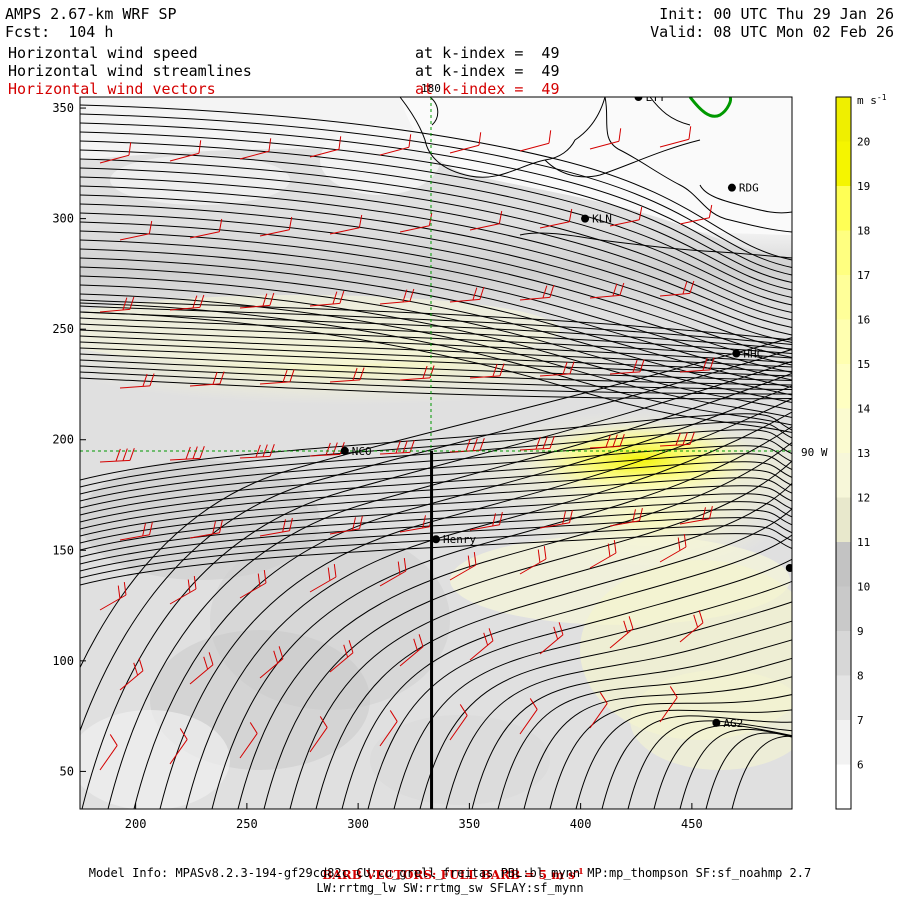  Describe the element at coordinates (112, 89) in the screenshot. I see `field-name-vectors: Horizontal wind vectors` at that location.